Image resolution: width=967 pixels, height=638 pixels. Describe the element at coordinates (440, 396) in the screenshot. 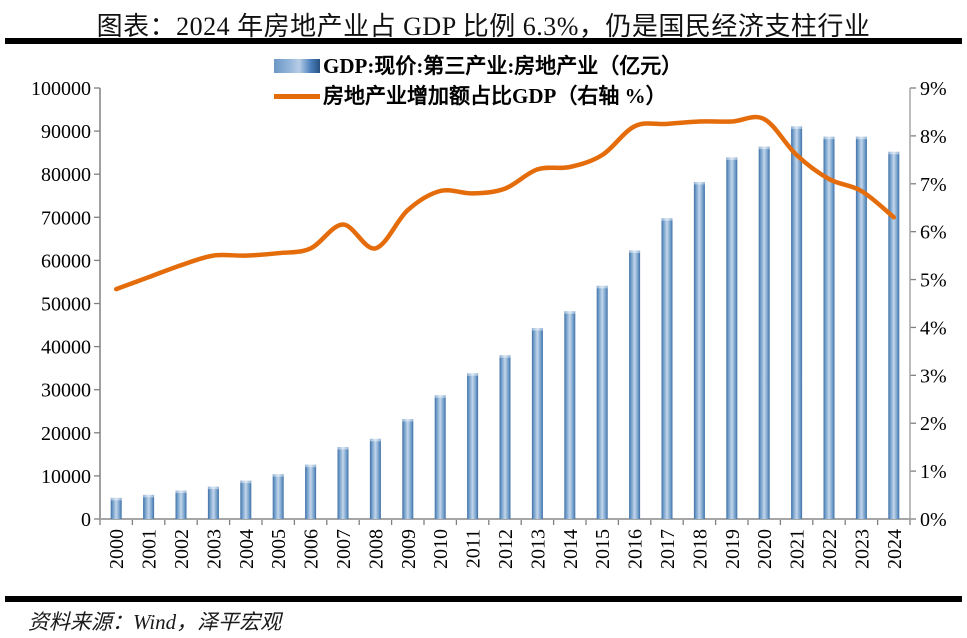

I see `bar-cap-2010` at that location.